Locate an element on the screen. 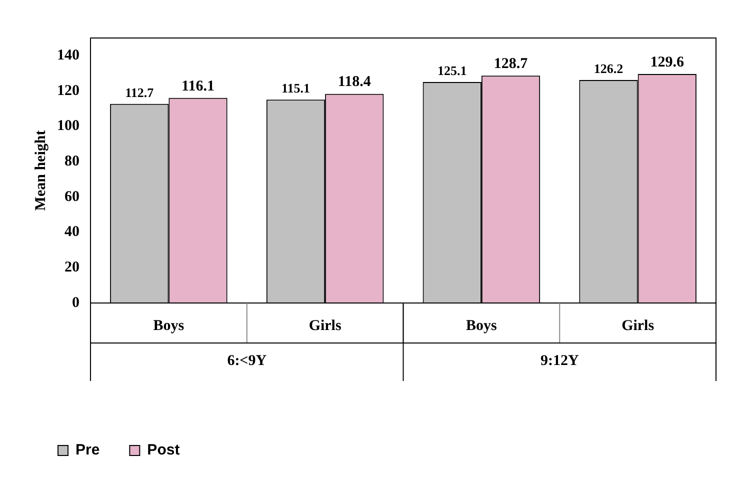 The width and height of the screenshot is (737, 499). text: 9:12Y is located at coordinates (559, 360).